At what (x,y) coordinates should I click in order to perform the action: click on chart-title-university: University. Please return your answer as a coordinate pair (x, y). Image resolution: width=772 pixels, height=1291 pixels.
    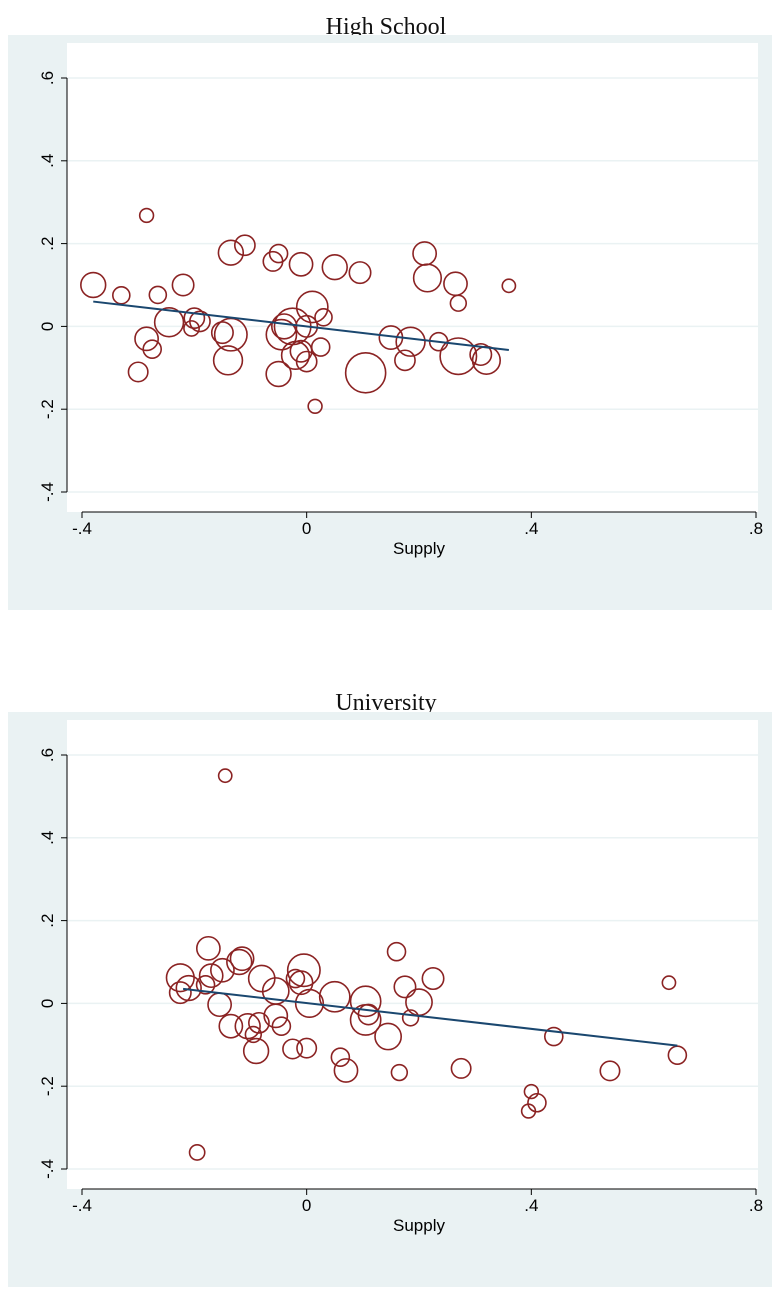
    Looking at the image, I should click on (386, 703).